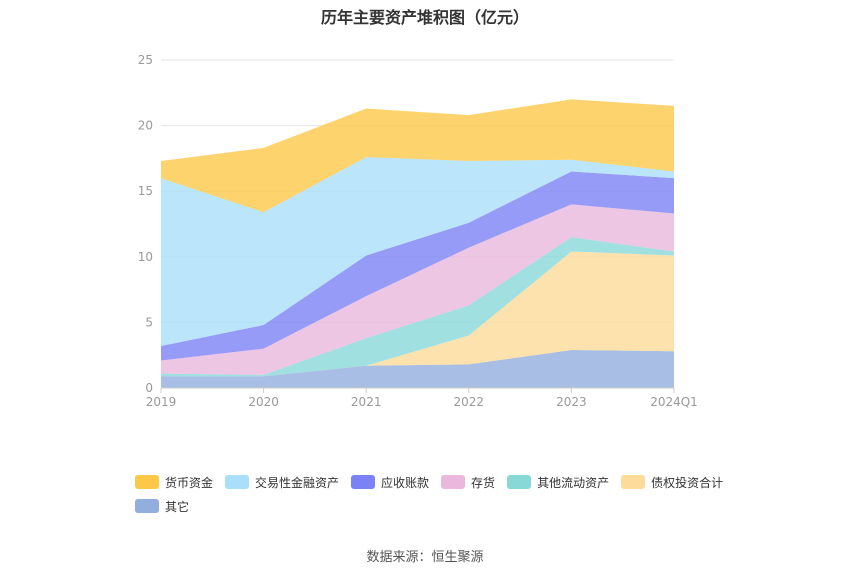 This screenshot has width=850, height=575. What do you see at coordinates (445, 496) in the screenshot?
I see `chart-legend: 货币资金 交易性金融资产 应收账款 存货 其他流动资产 债权投资合计其它` at bounding box center [445, 496].